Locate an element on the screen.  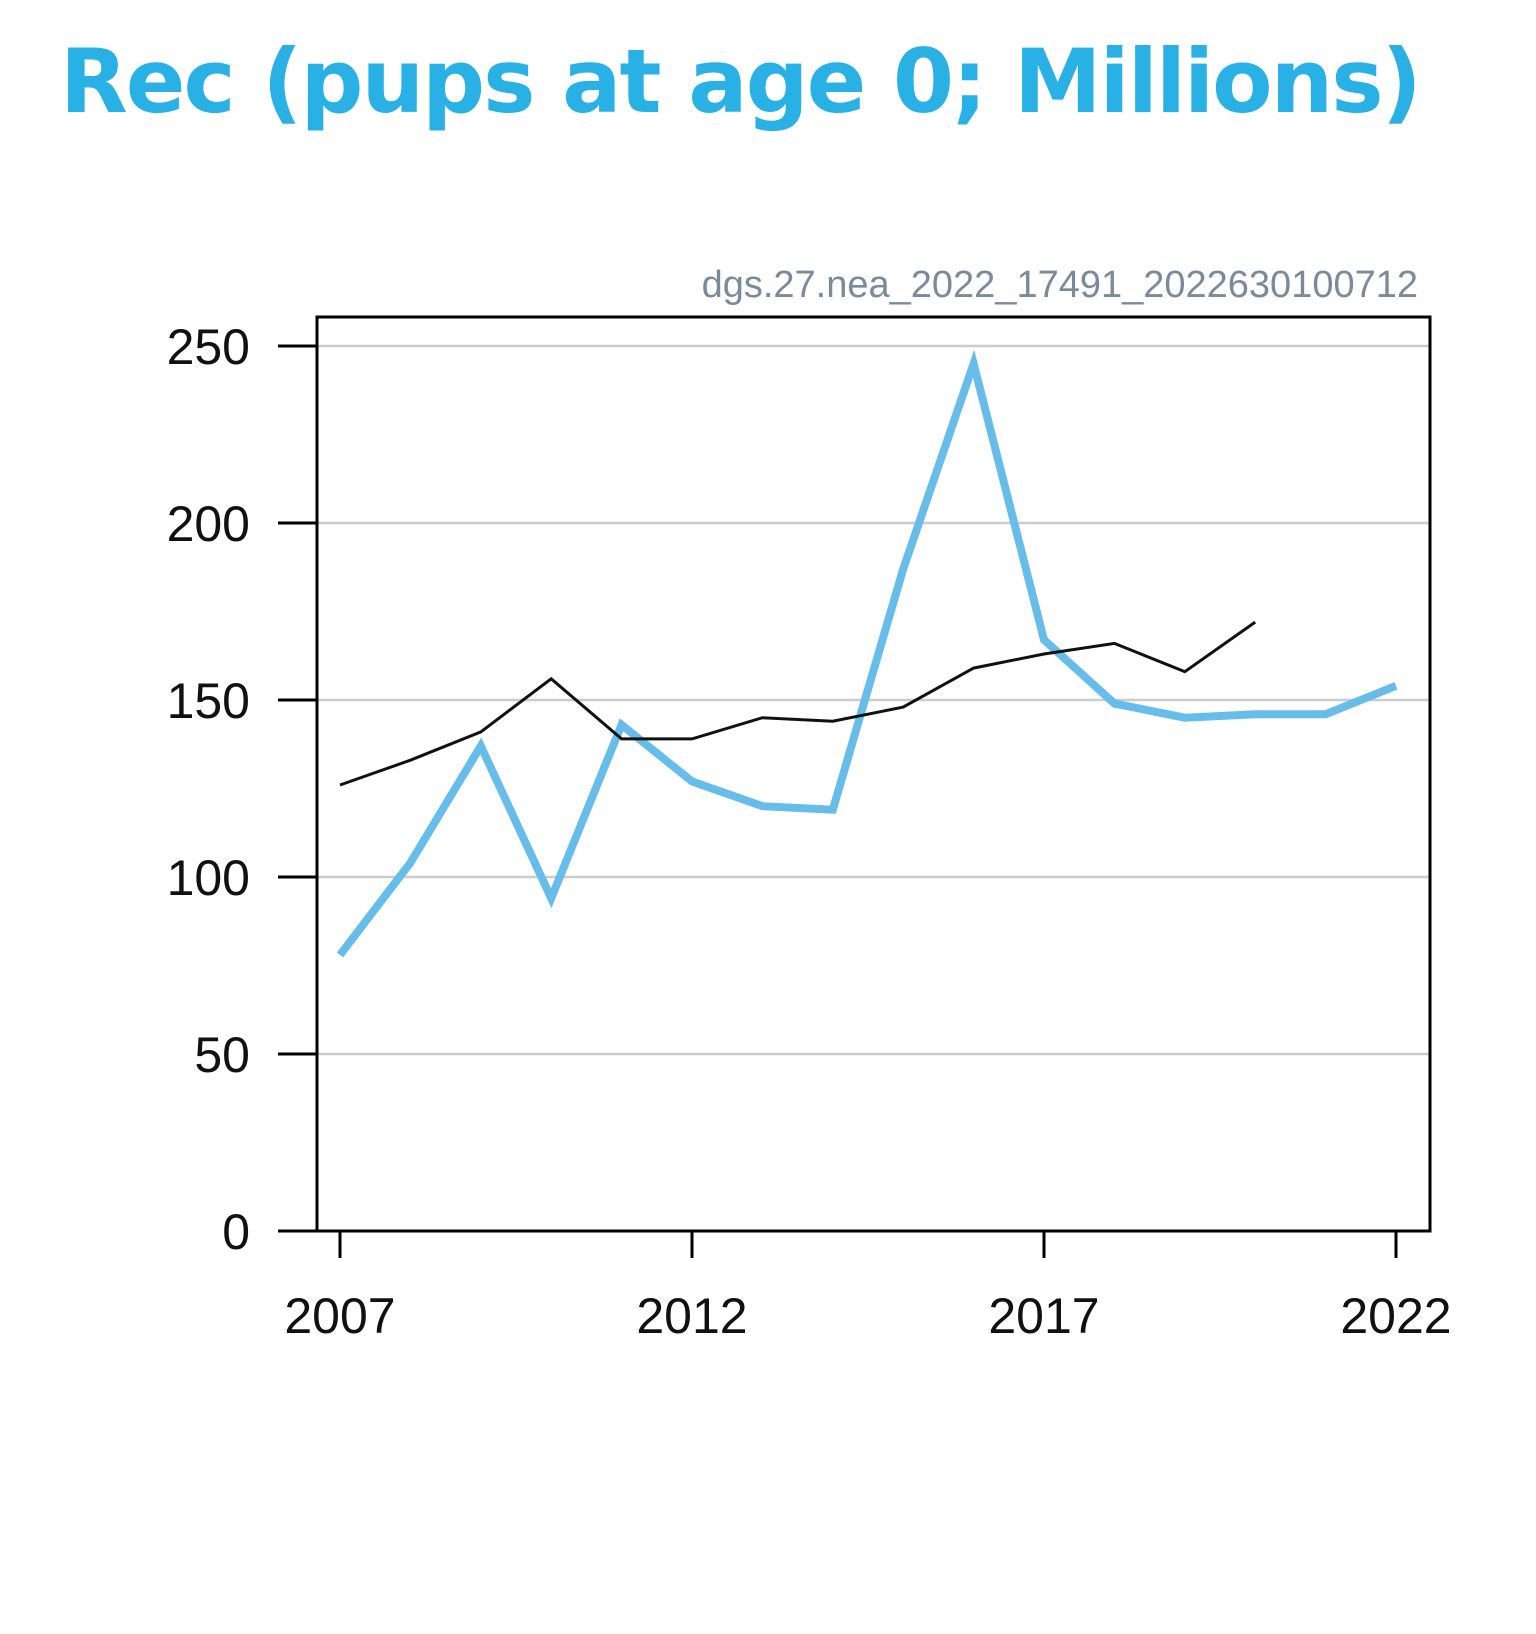
x-tick-label-0: 2007 is located at coordinates (339, 1316).